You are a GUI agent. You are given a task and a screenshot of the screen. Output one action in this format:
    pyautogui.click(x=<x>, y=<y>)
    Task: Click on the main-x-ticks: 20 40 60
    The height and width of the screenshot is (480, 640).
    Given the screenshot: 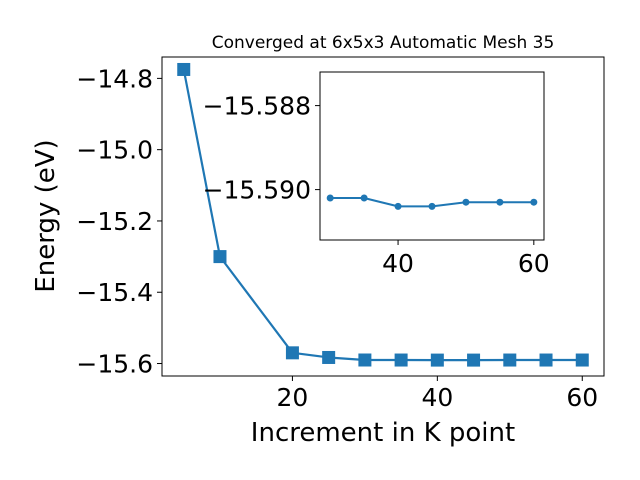 What is the action you would take?
    pyautogui.click(x=437, y=394)
    